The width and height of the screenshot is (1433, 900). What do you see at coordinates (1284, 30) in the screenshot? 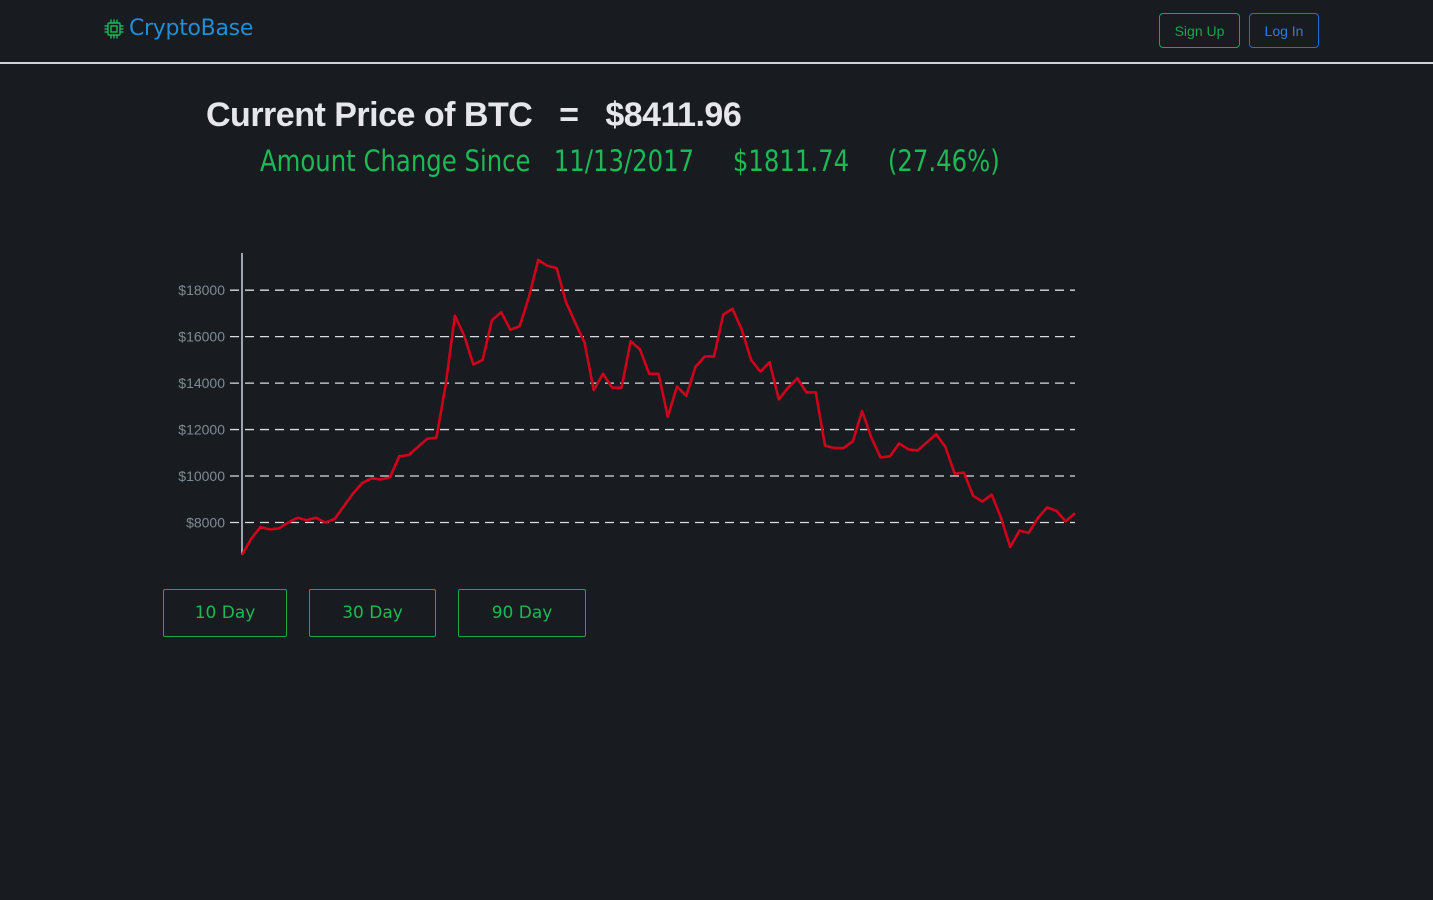
I see `log-in-button: Log In` at bounding box center [1284, 30].